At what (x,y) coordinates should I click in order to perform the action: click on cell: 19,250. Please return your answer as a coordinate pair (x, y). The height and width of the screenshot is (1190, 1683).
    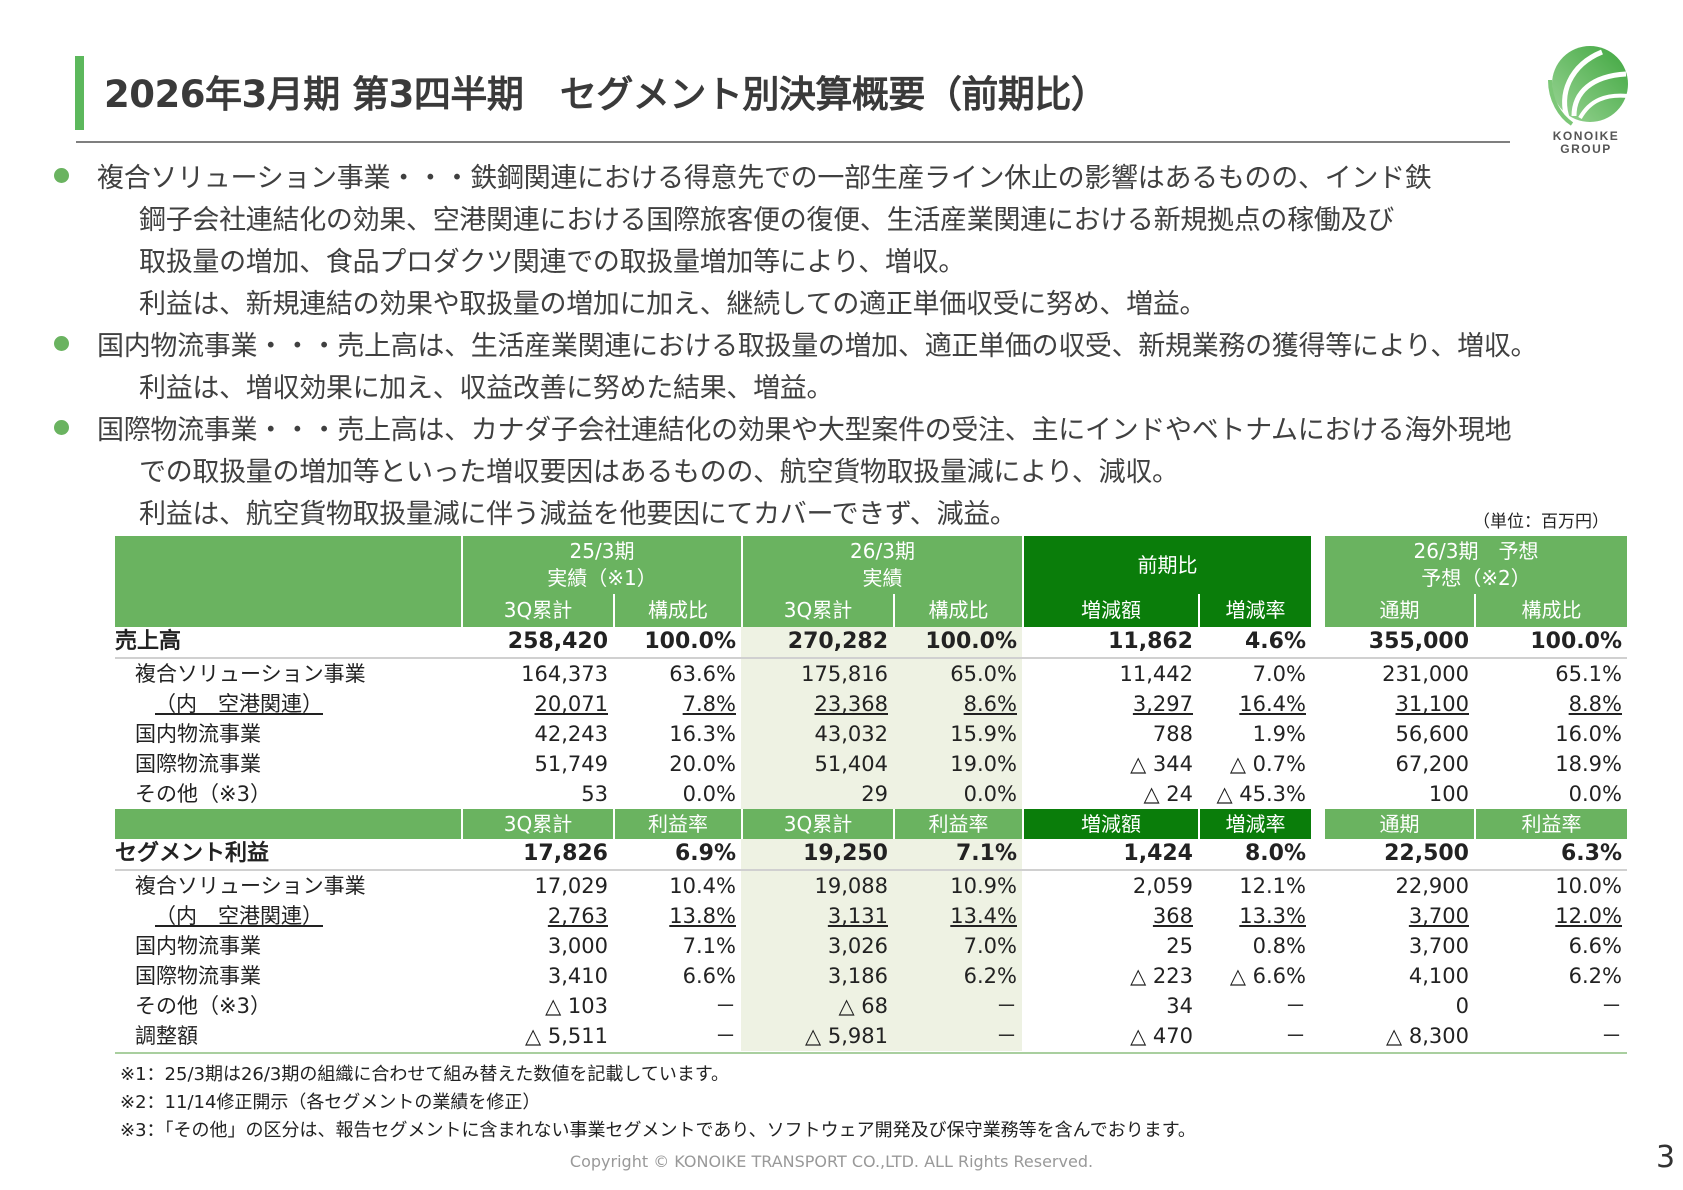
    Looking at the image, I should click on (817, 854).